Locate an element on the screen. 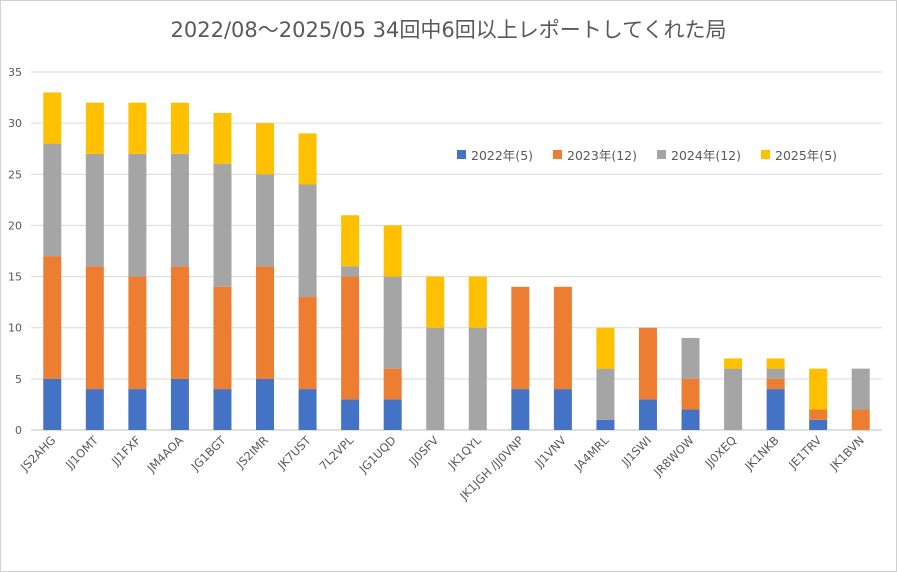  x-tick-label: JS2AHG is located at coordinates (37, 453).